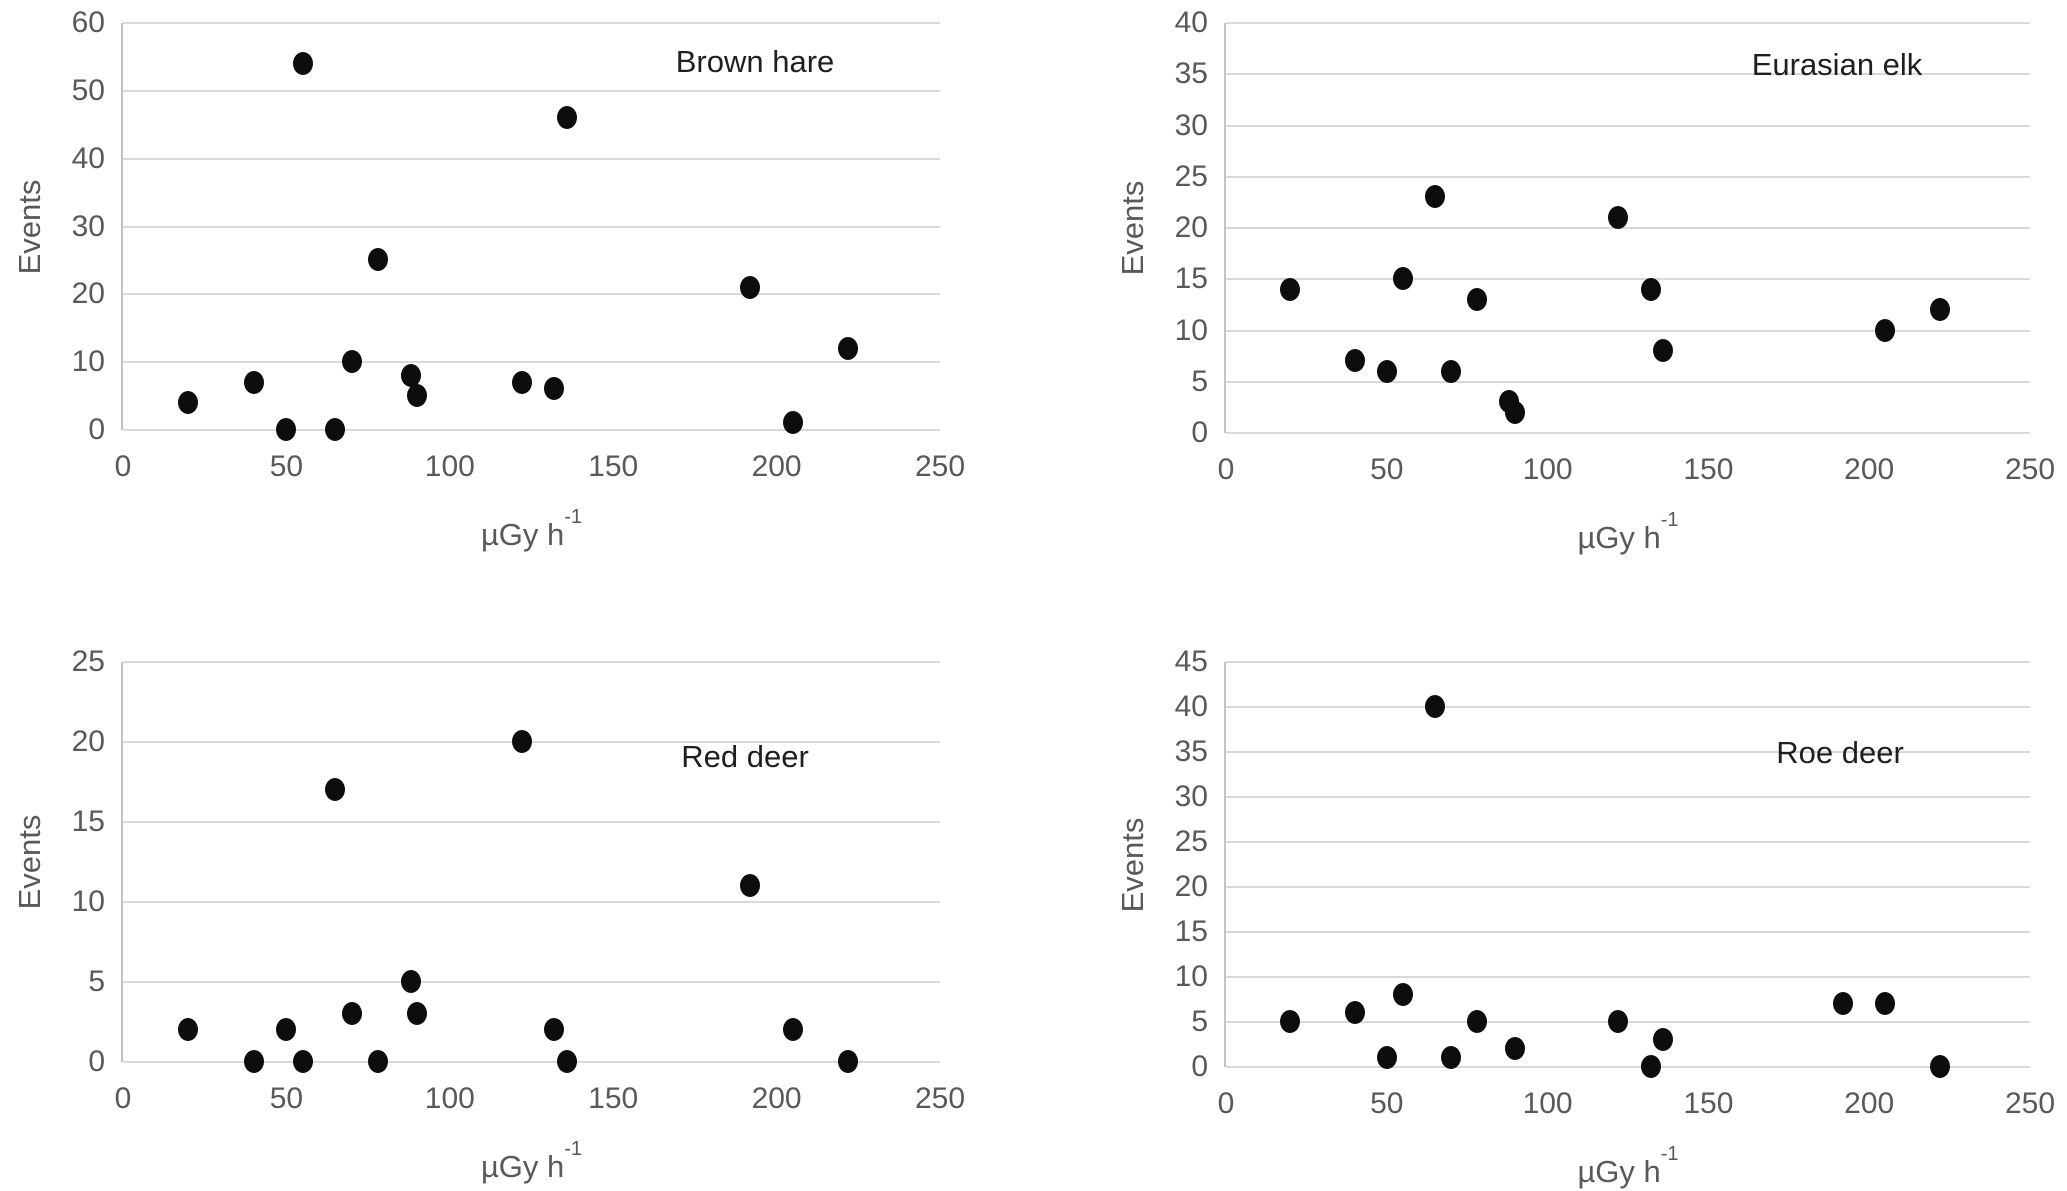 Image resolution: width=2067 pixels, height=1191 pixels. I want to click on y-tick-label: 5, so click(96, 981).